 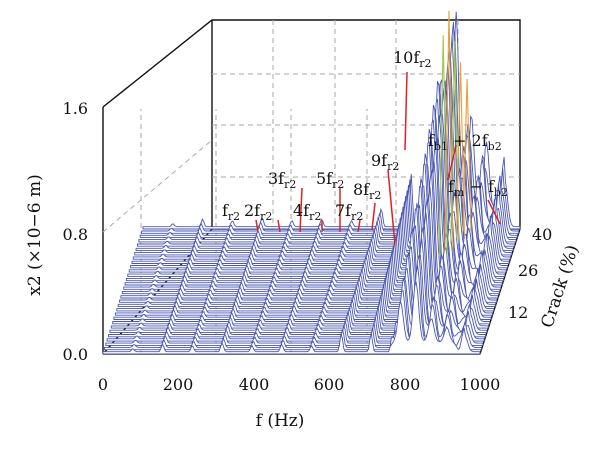 What do you see at coordinates (330, 180) in the screenshot?
I see `ann-5fr2: 5fr2` at bounding box center [330, 180].